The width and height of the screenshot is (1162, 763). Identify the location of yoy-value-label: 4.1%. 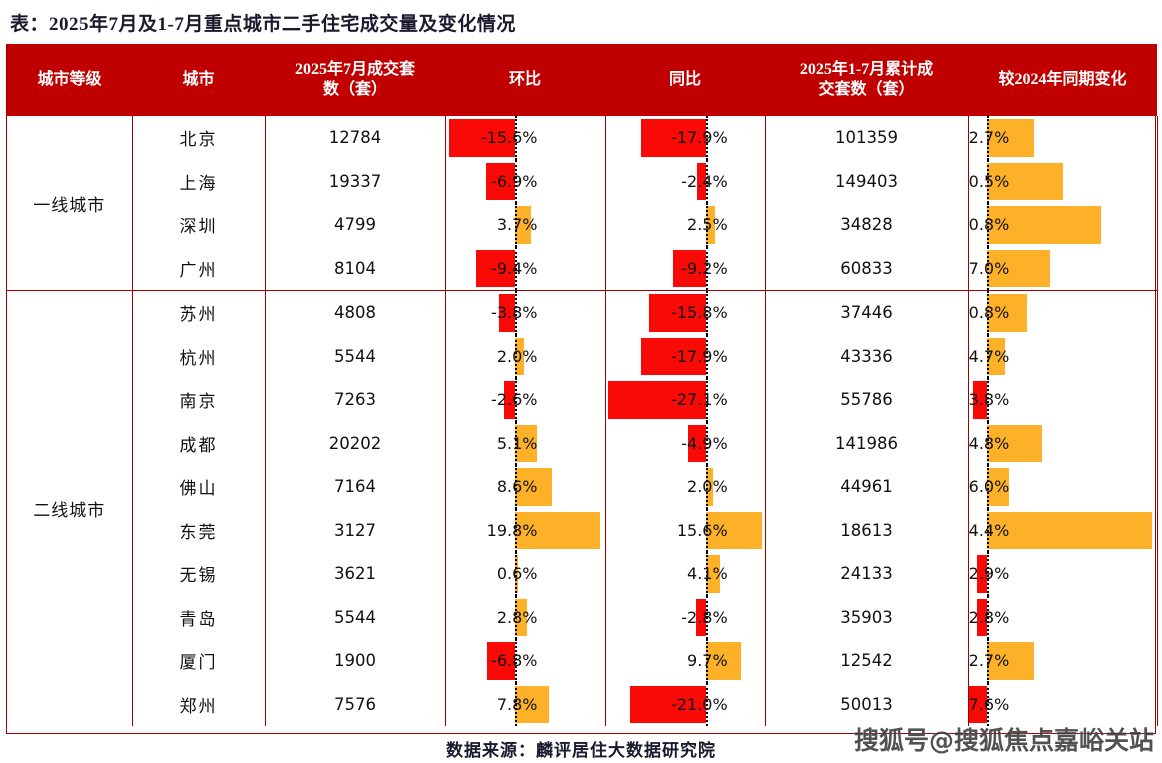
(707, 574).